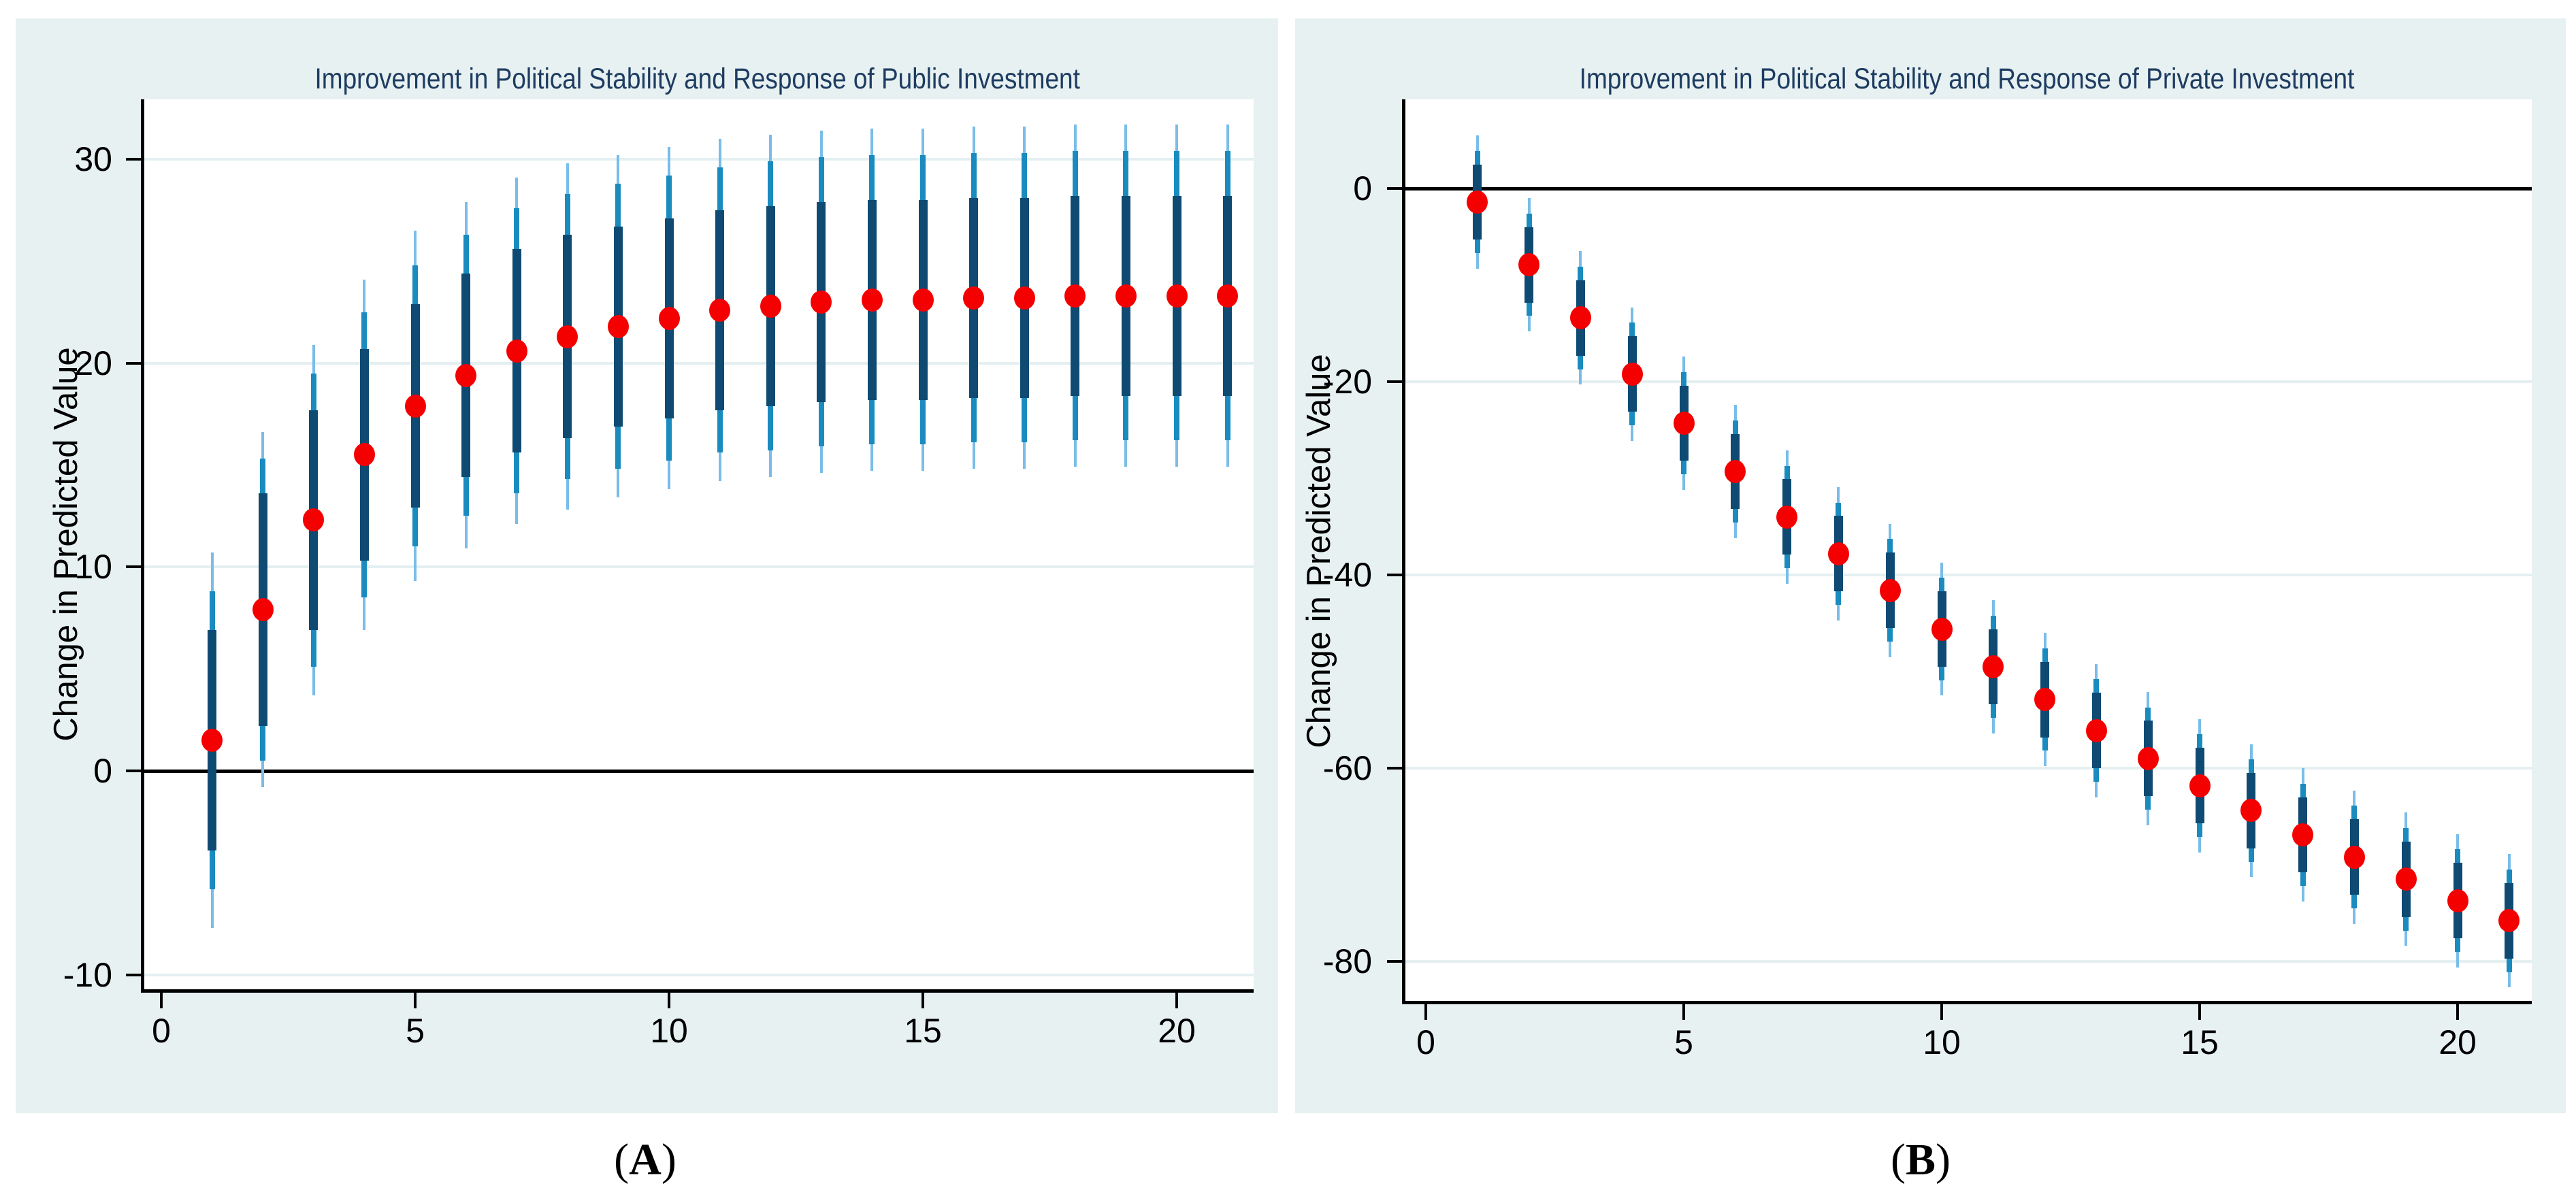 The image size is (2576, 1190). What do you see at coordinates (2200, 1042) in the screenshot?
I see `x-tick-label: 15` at bounding box center [2200, 1042].